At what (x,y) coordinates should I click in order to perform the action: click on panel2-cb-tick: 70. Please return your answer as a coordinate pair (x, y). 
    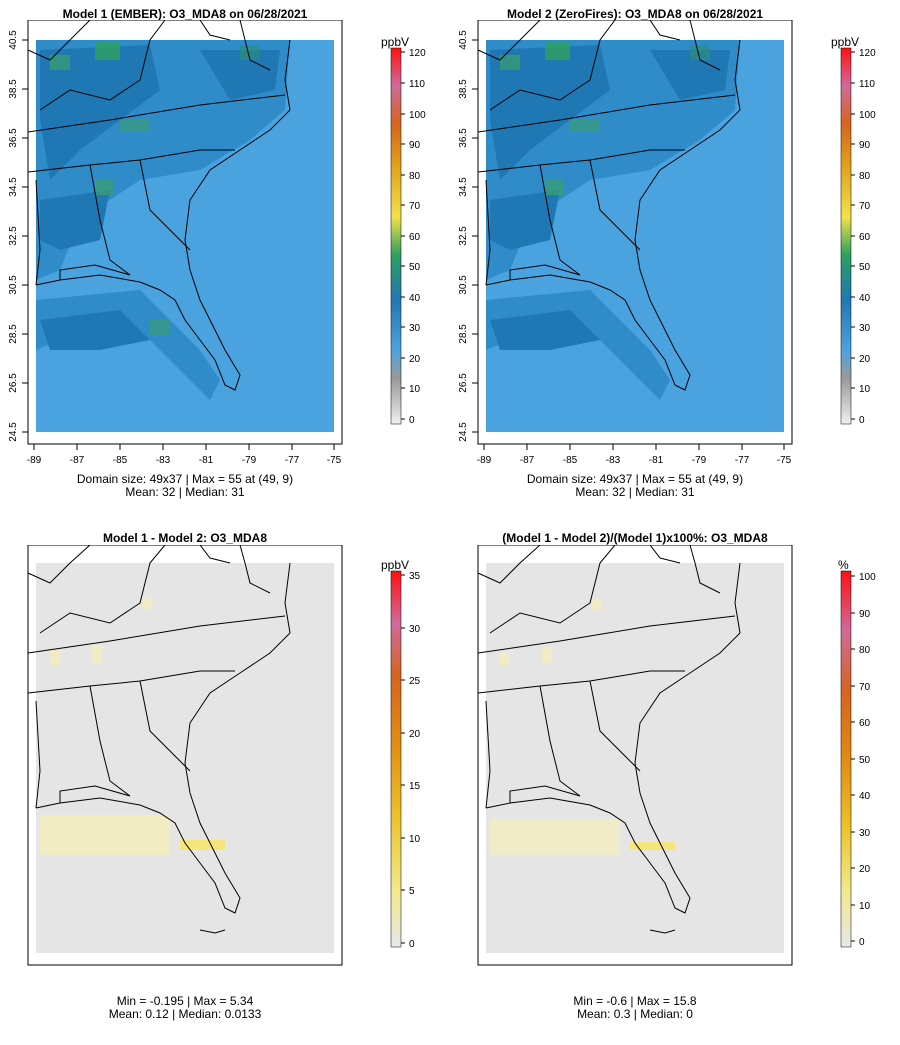
    Looking at the image, I should click on (865, 206).